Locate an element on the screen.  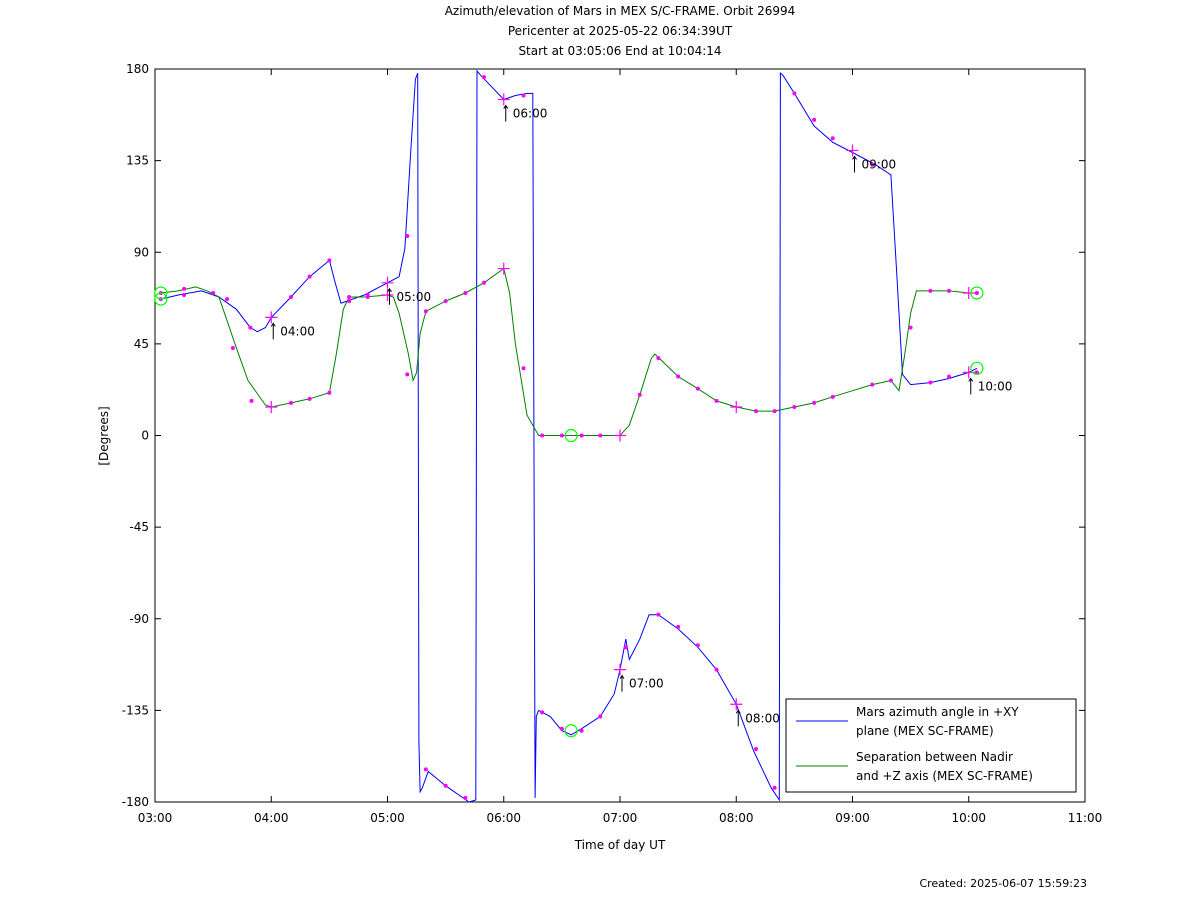
x-tick-label: 04:00 is located at coordinates (271, 818).